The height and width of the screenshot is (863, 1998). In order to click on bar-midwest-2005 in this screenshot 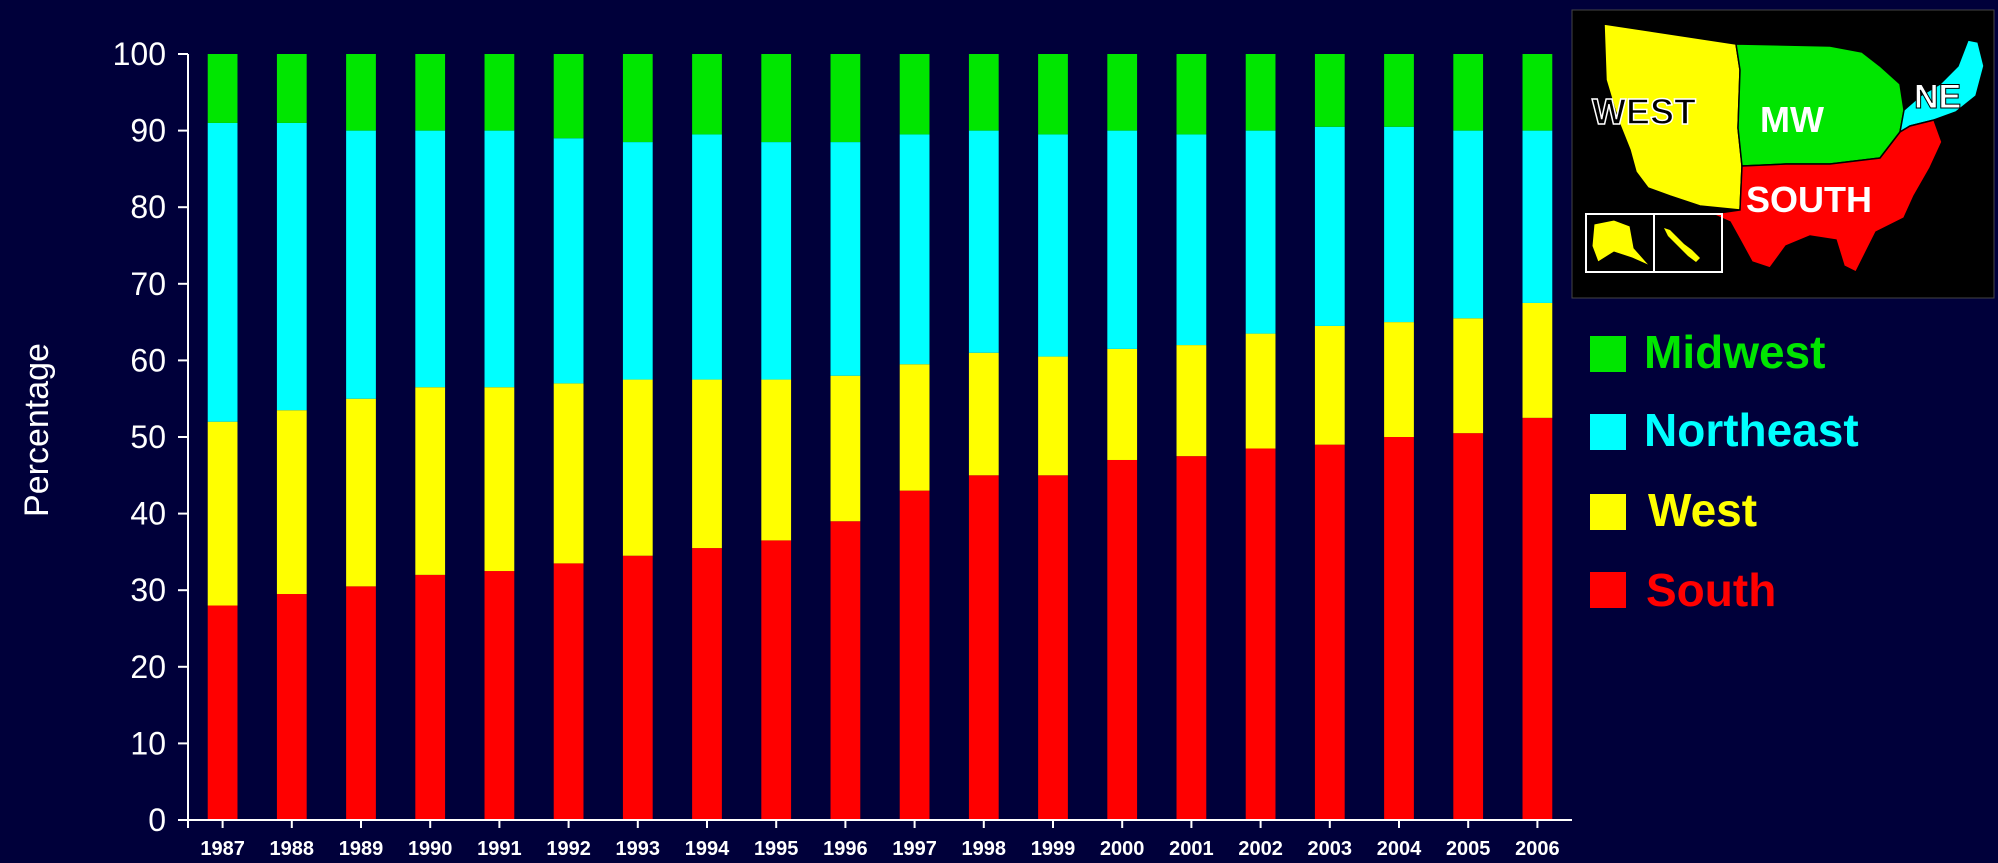, I will do `click(1468, 92)`.